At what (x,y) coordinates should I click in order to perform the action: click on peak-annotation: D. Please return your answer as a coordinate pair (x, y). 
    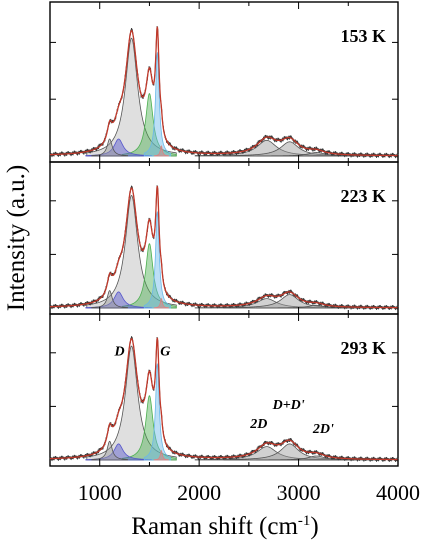
    Looking at the image, I should click on (119, 351).